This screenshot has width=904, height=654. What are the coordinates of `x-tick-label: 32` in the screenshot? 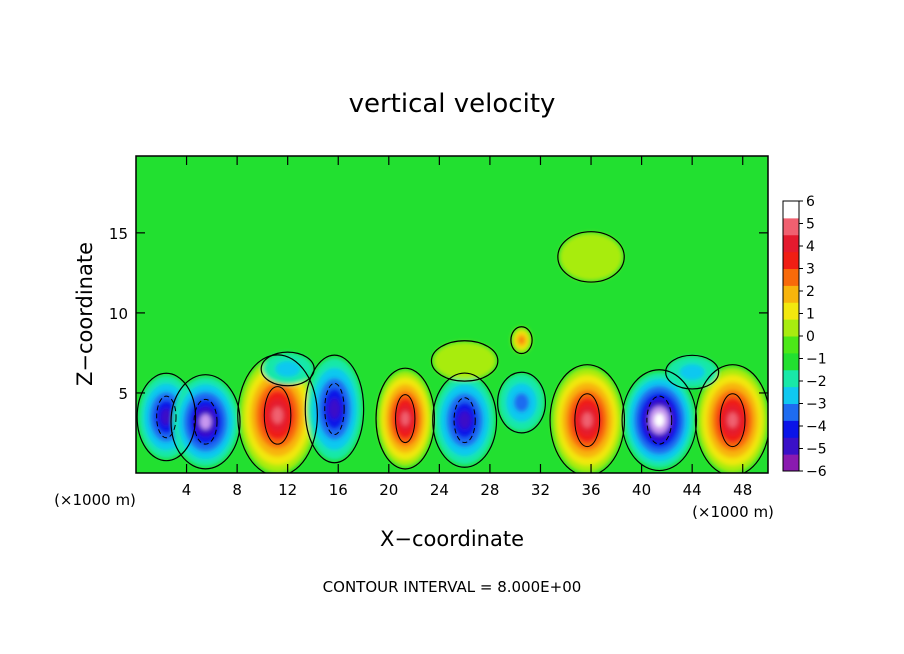 It's located at (540, 490).